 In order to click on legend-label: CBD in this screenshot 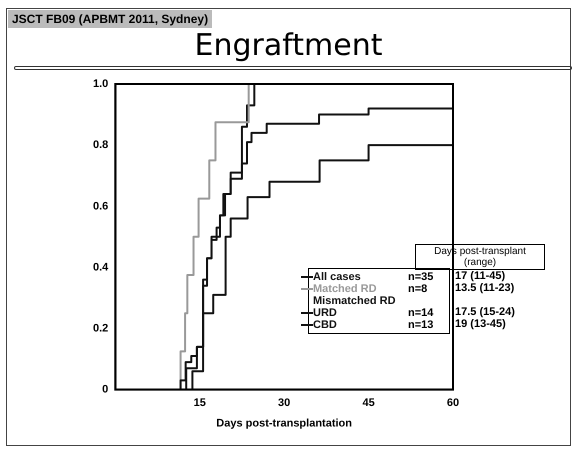, I will do `click(325, 325)`.